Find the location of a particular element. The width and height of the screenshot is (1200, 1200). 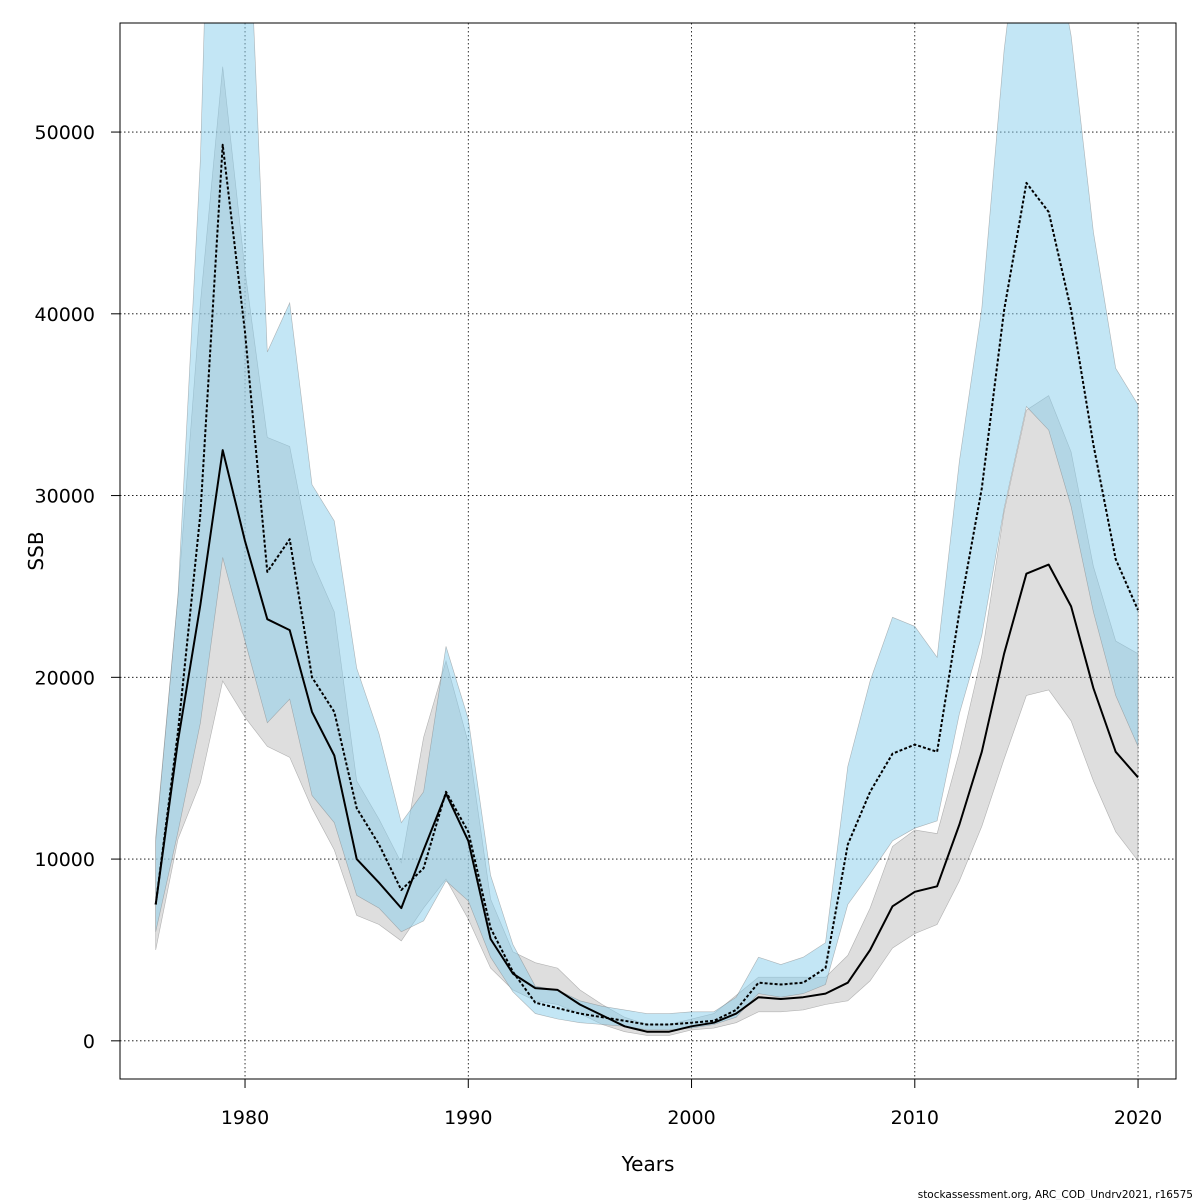

y-tick-label: 30000 is located at coordinates (65, 497).